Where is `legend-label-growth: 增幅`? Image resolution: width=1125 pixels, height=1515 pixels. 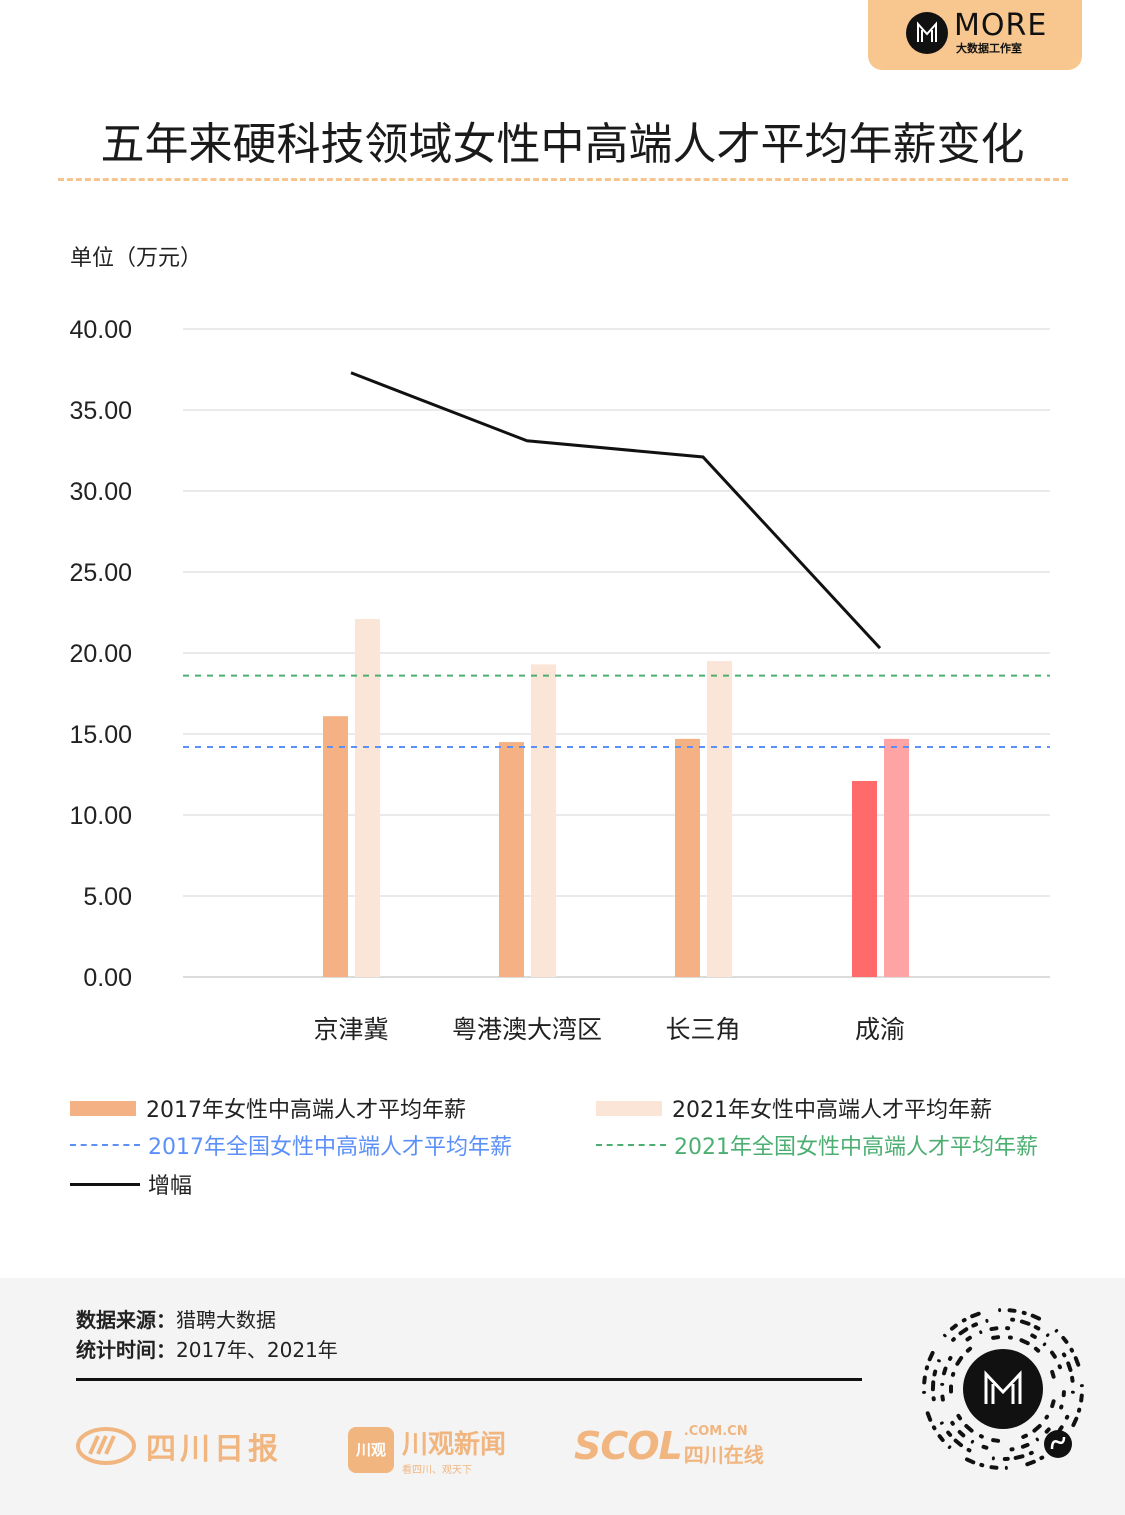
legend-label-growth: 增幅 is located at coordinates (170, 1186).